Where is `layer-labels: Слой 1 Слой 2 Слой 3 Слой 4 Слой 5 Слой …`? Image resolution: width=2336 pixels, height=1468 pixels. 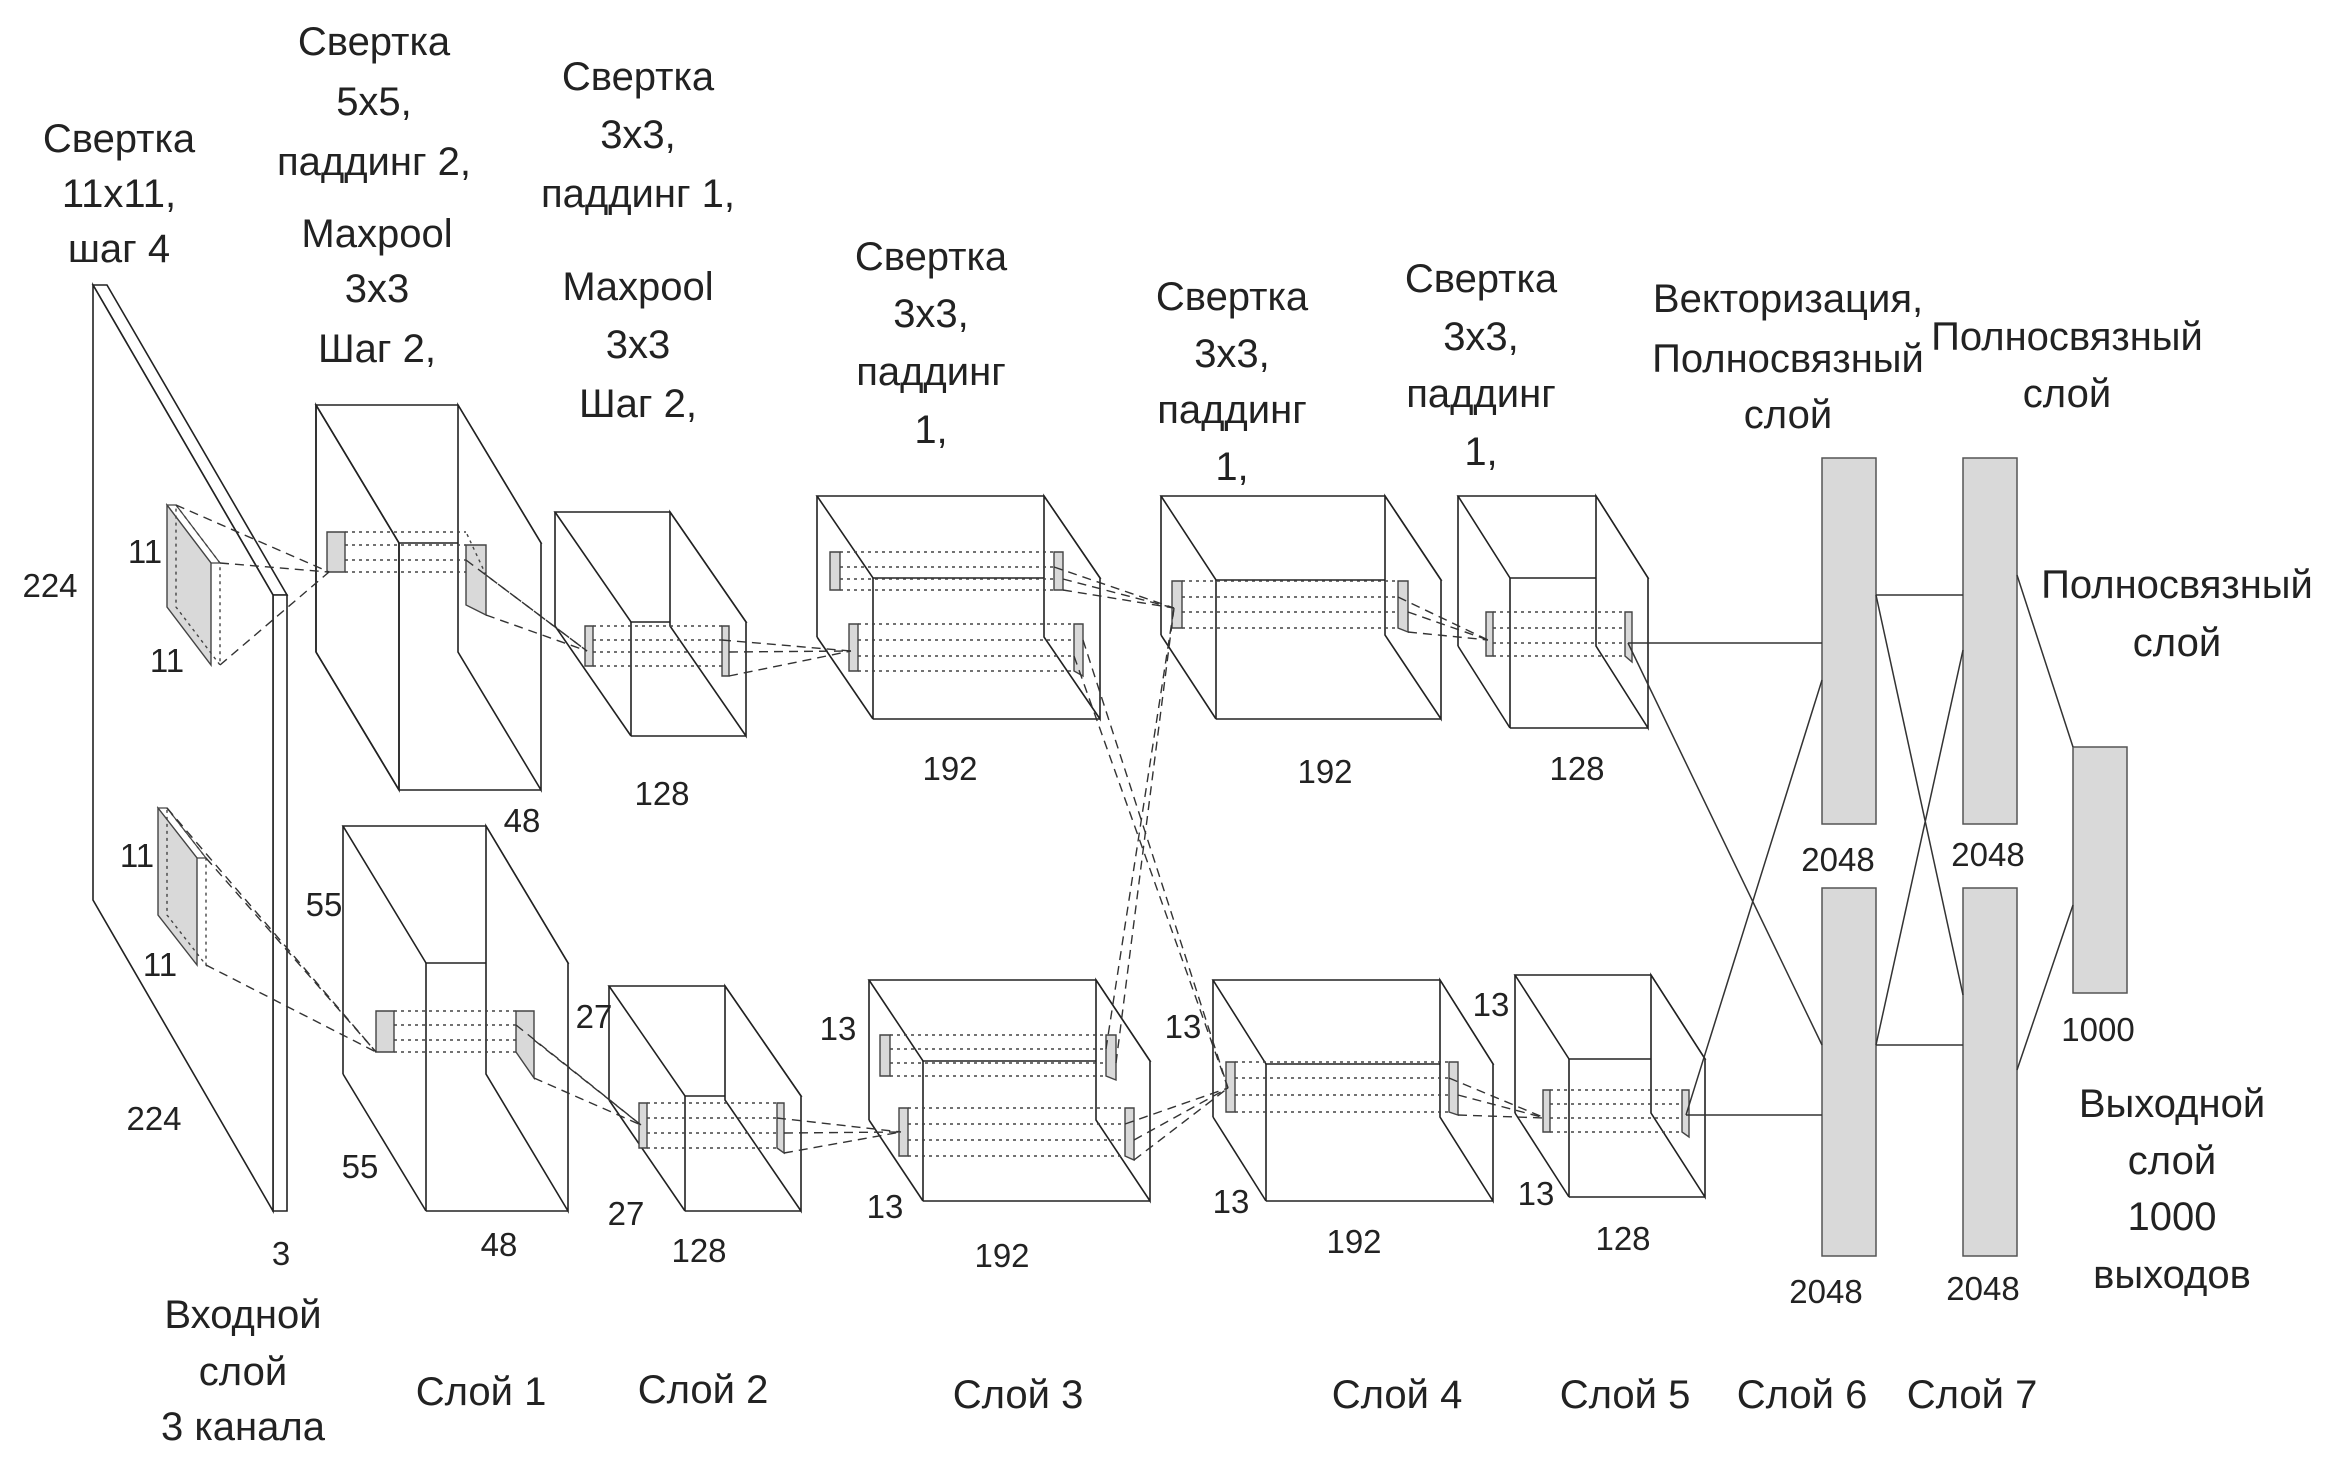 layer-labels: Слой 1 Слой 2 Слой 3 Слой 4 Слой 5 Слой … is located at coordinates (1227, 1392).